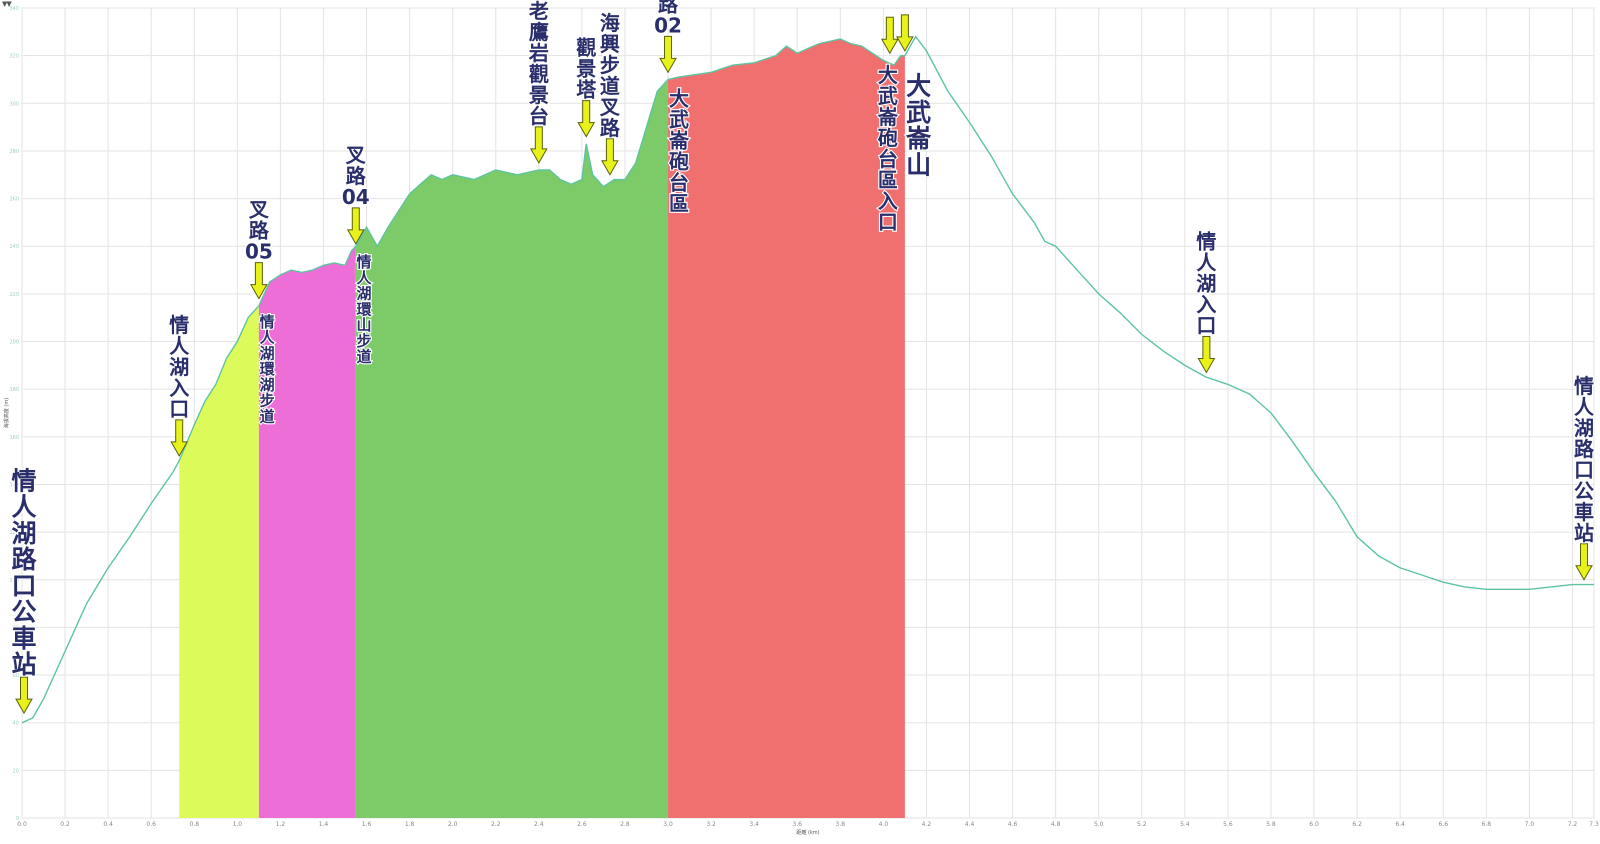  Describe the element at coordinates (610, 65) in the screenshot. I see `waypoint-label: 步` at that location.